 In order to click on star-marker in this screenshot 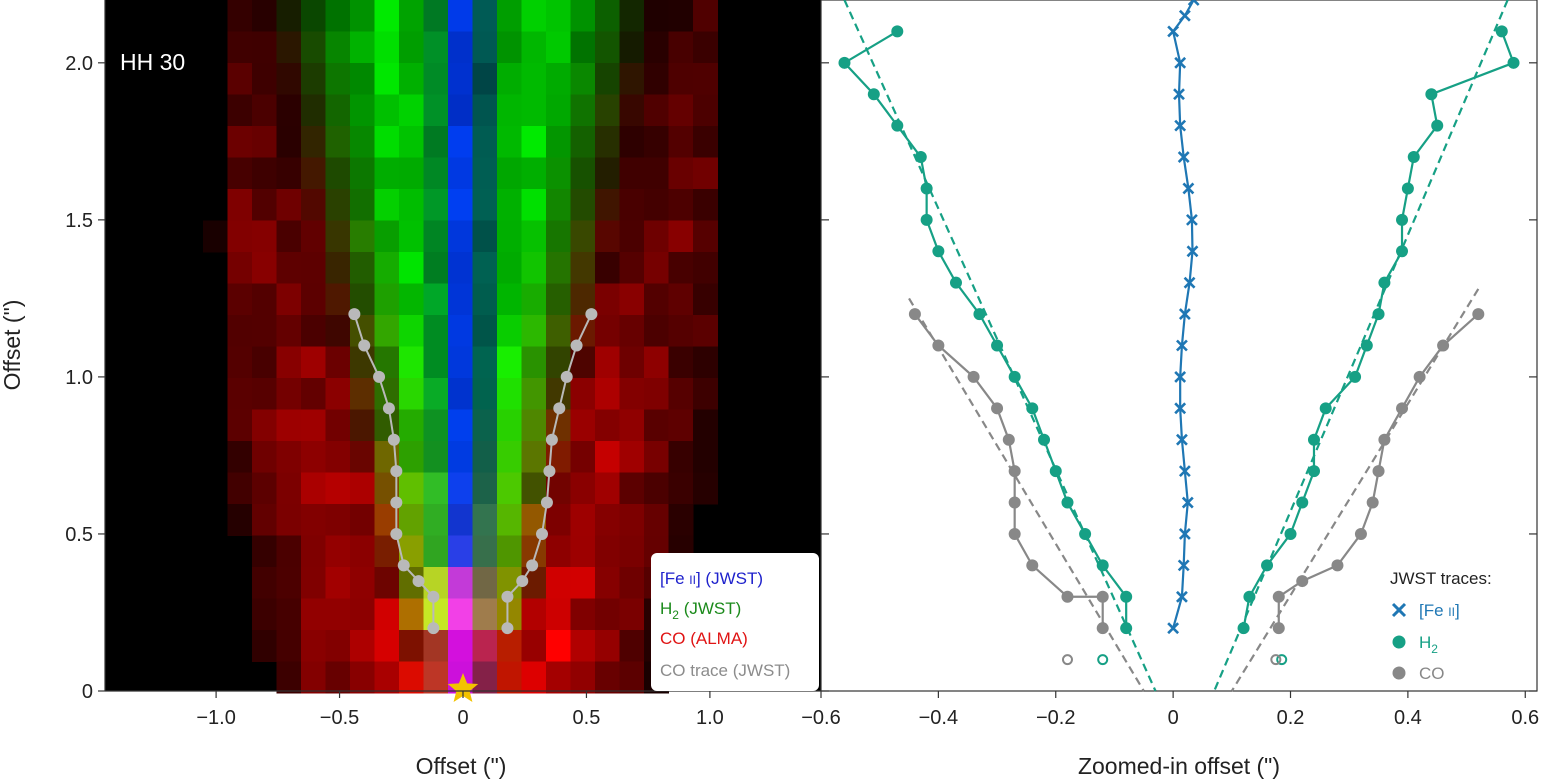, I will do `click(463, 687)`.